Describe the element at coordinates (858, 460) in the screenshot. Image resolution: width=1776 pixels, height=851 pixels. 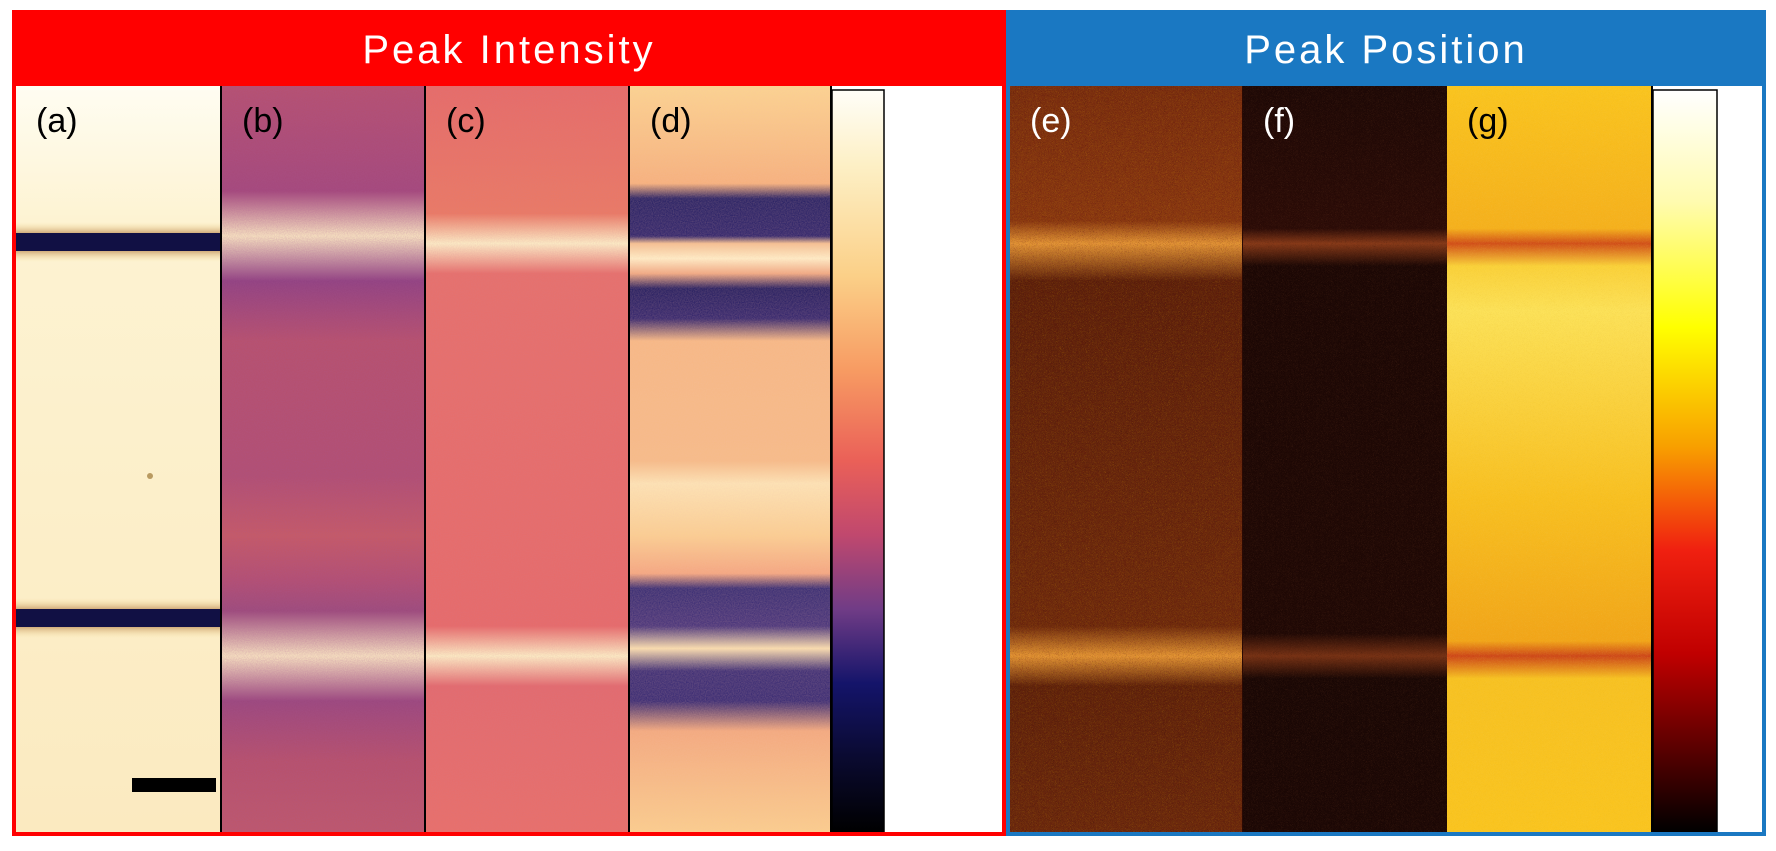
I see `intensity-colorbar` at that location.